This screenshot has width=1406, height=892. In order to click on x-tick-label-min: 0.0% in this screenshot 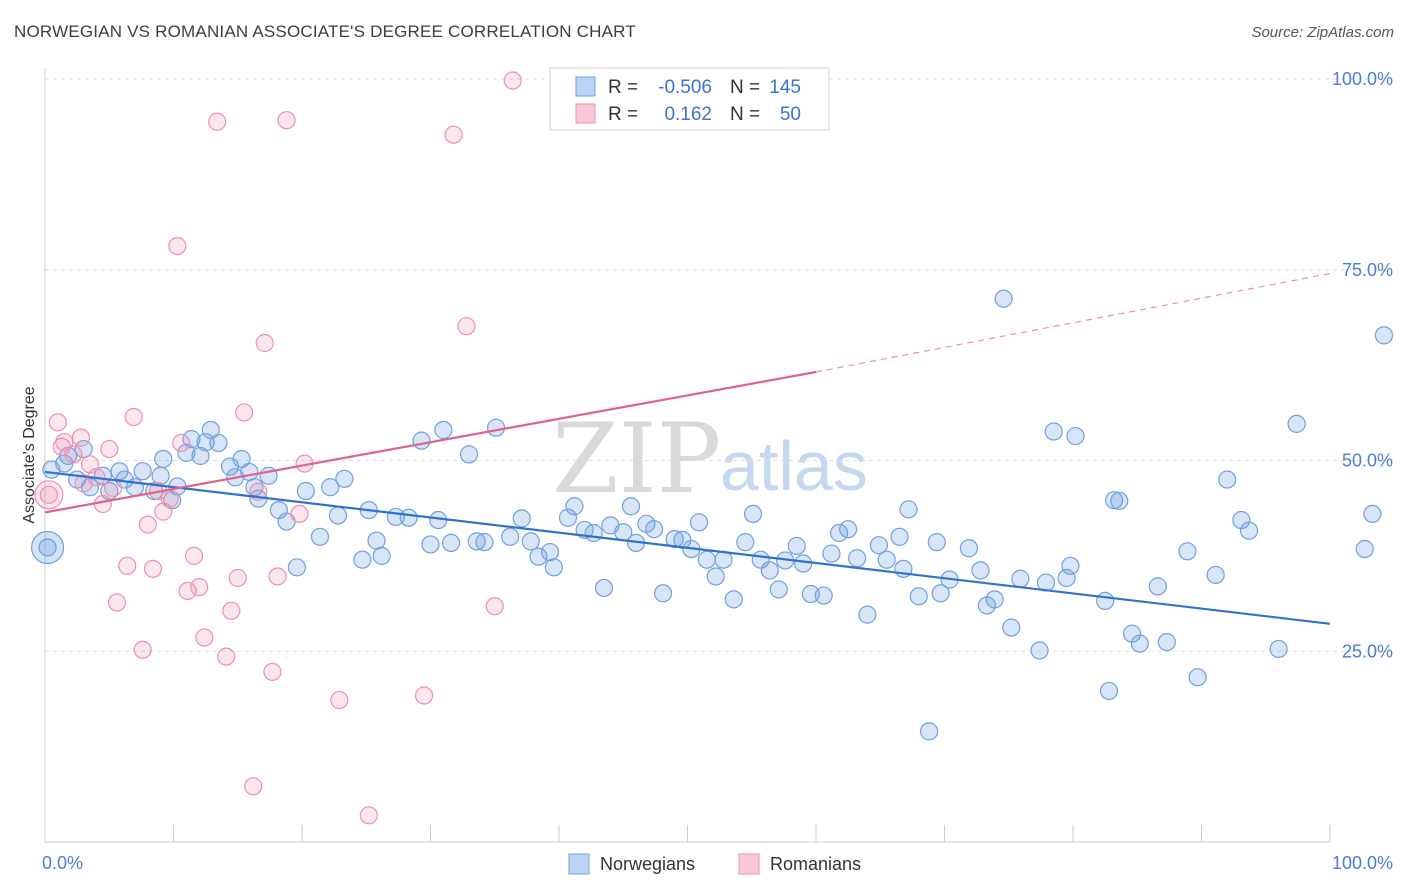, I will do `click(62, 863)`.